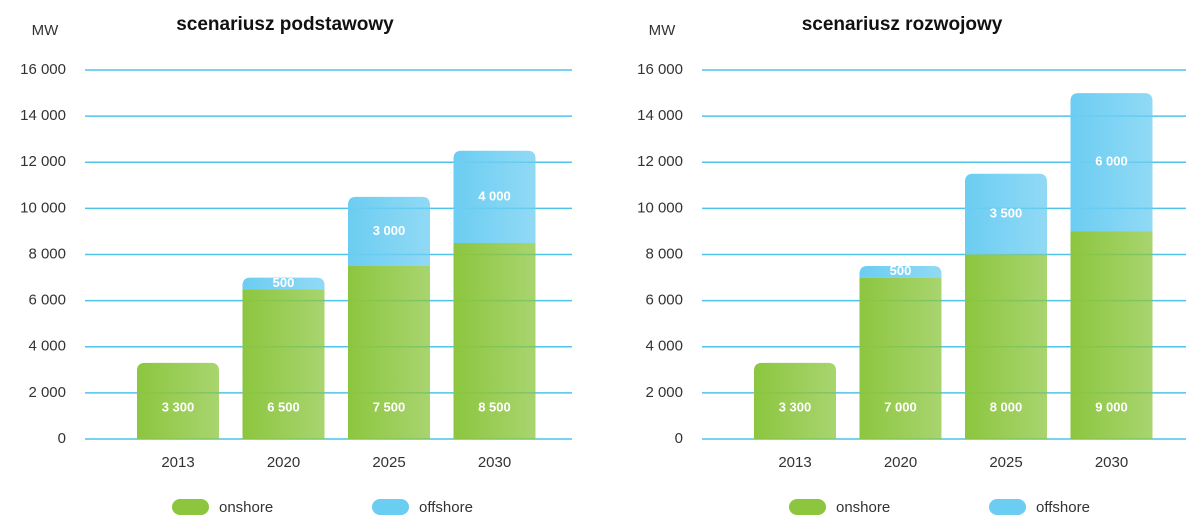 The width and height of the screenshot is (1186, 516). I want to click on value-label: 3 000, so click(389, 230).